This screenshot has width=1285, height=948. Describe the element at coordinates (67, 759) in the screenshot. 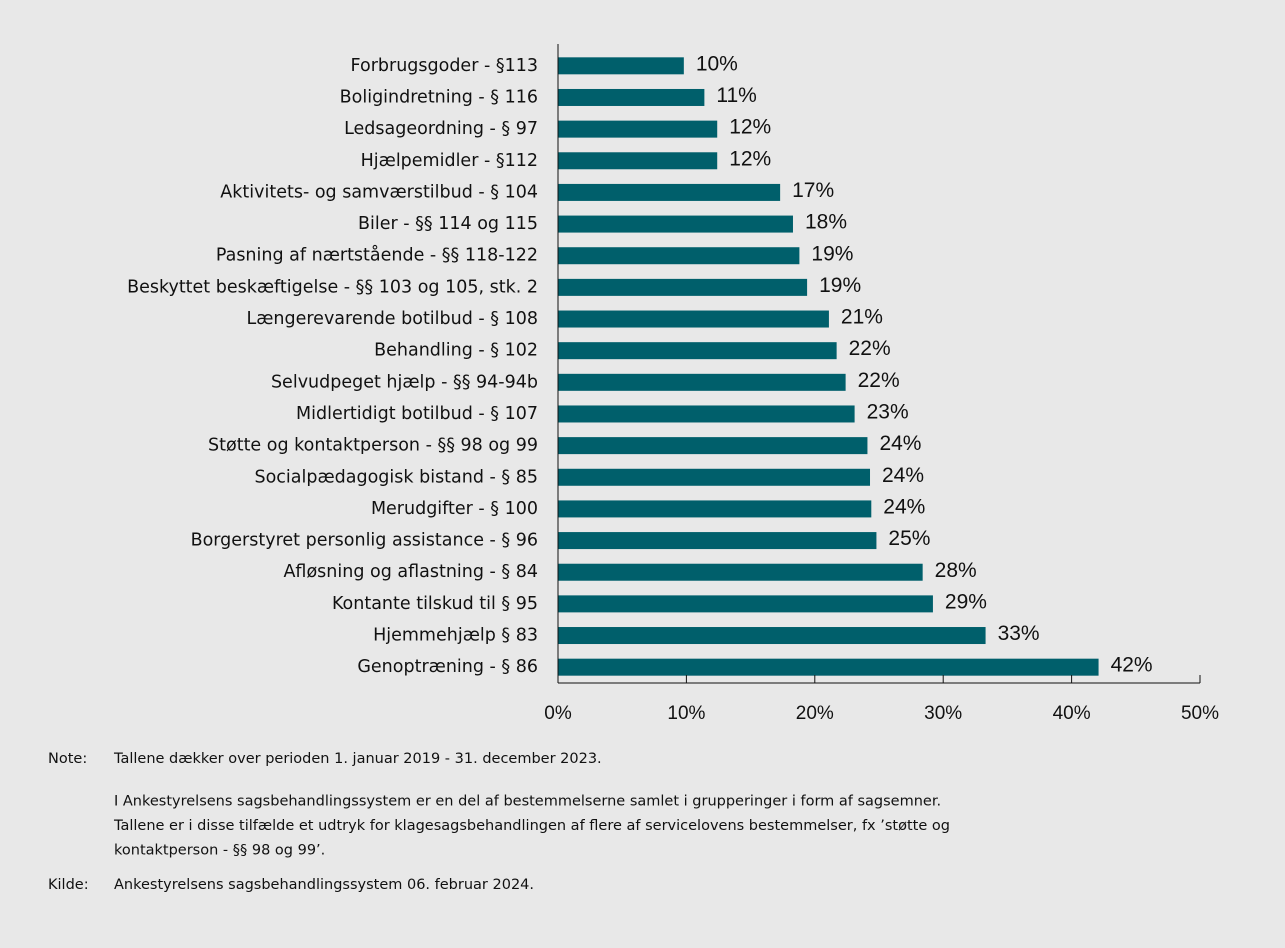

I see `note-label: Note:` at that location.